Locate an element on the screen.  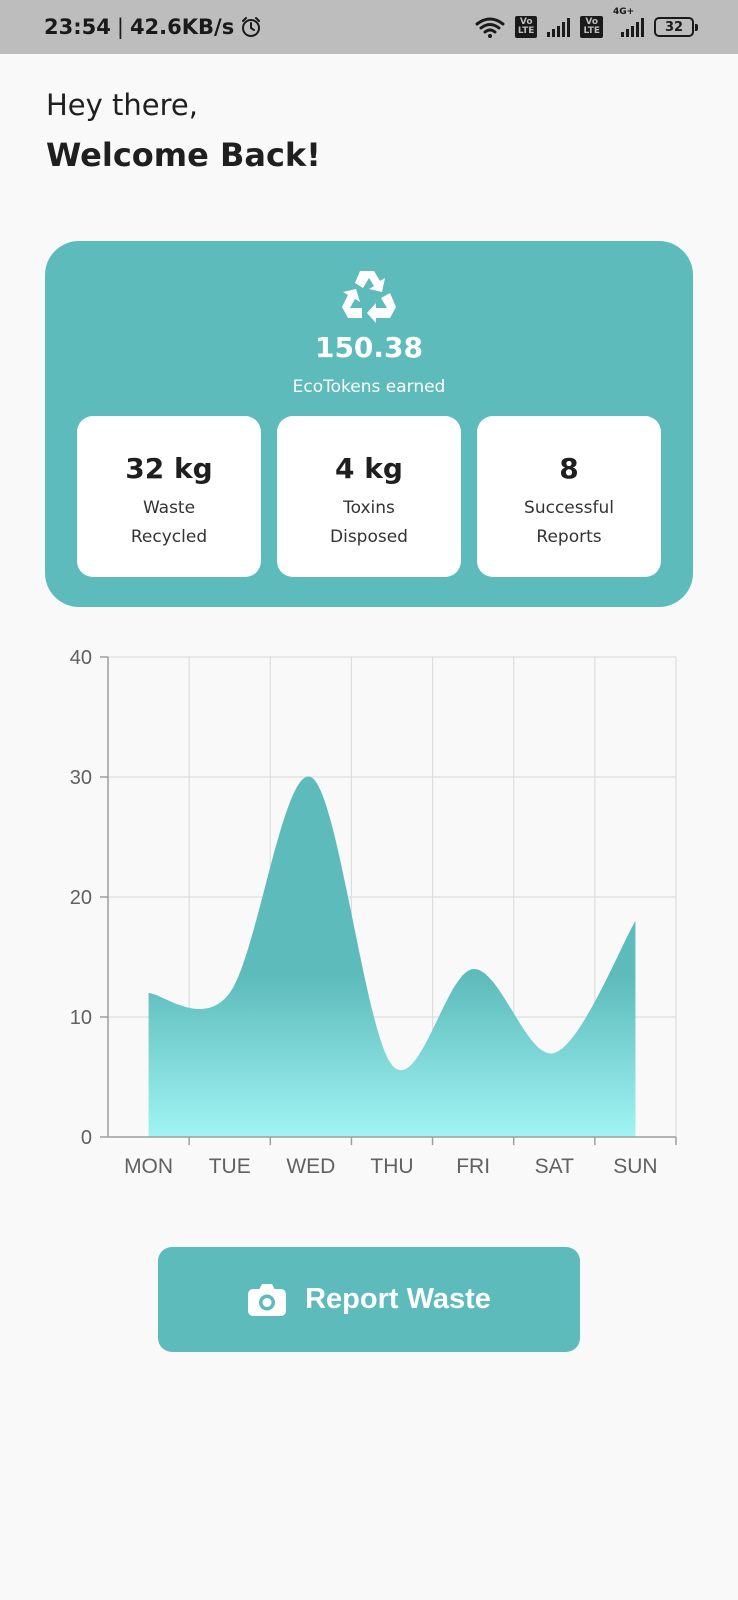
stat-label-line2: Reports is located at coordinates (569, 537).